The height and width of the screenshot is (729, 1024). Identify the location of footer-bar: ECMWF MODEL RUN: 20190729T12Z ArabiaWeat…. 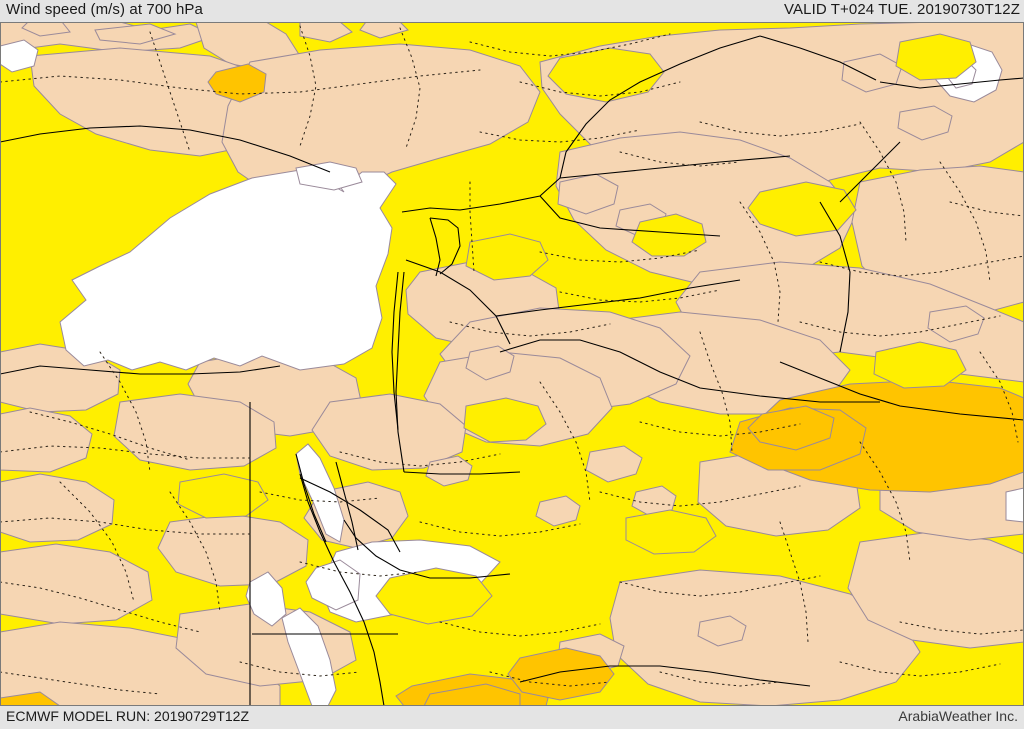
(512, 717).